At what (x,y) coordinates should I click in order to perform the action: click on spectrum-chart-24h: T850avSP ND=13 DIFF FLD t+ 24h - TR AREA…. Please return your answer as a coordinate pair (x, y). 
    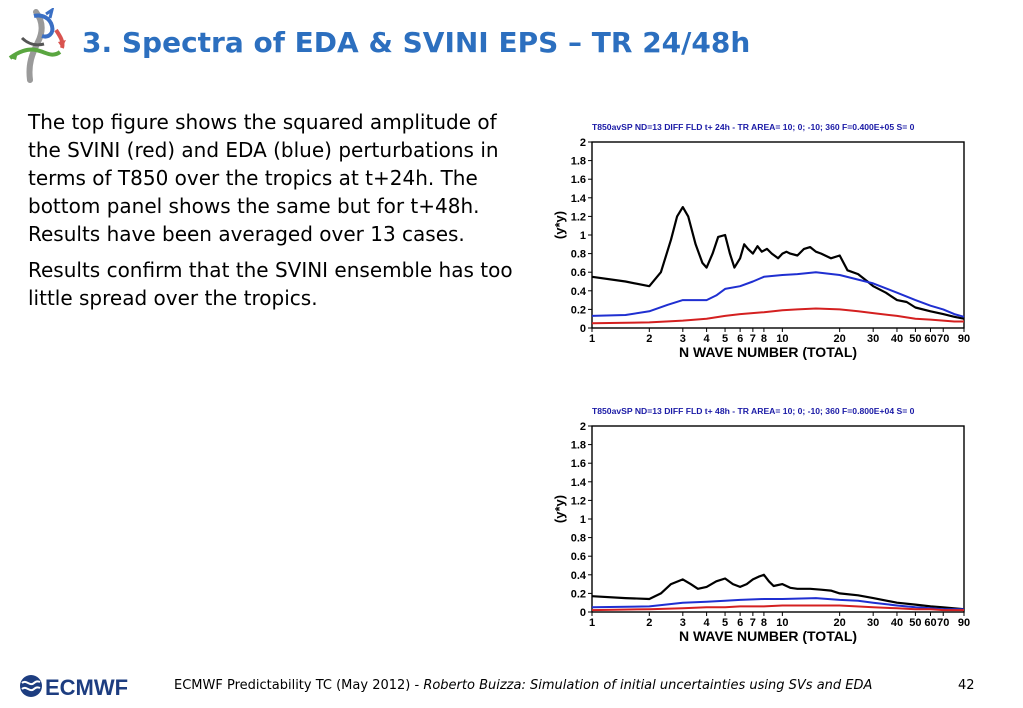
    Looking at the image, I should click on (761, 241).